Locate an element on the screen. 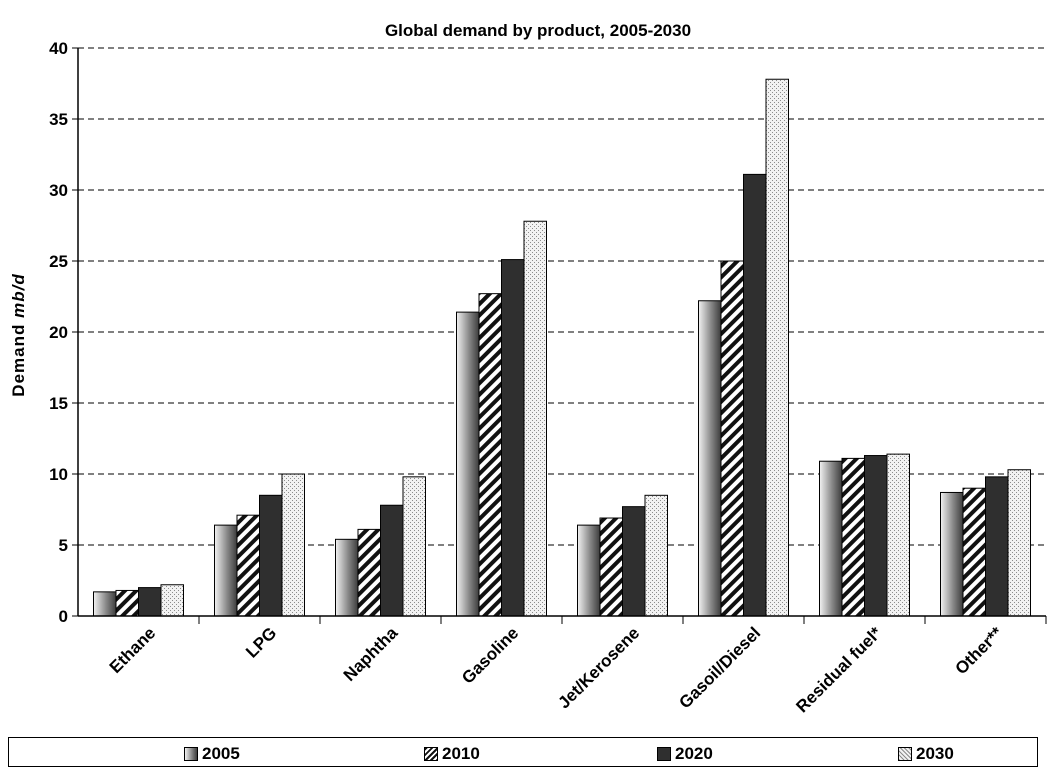  bar-2020-gasoline is located at coordinates (513, 438).